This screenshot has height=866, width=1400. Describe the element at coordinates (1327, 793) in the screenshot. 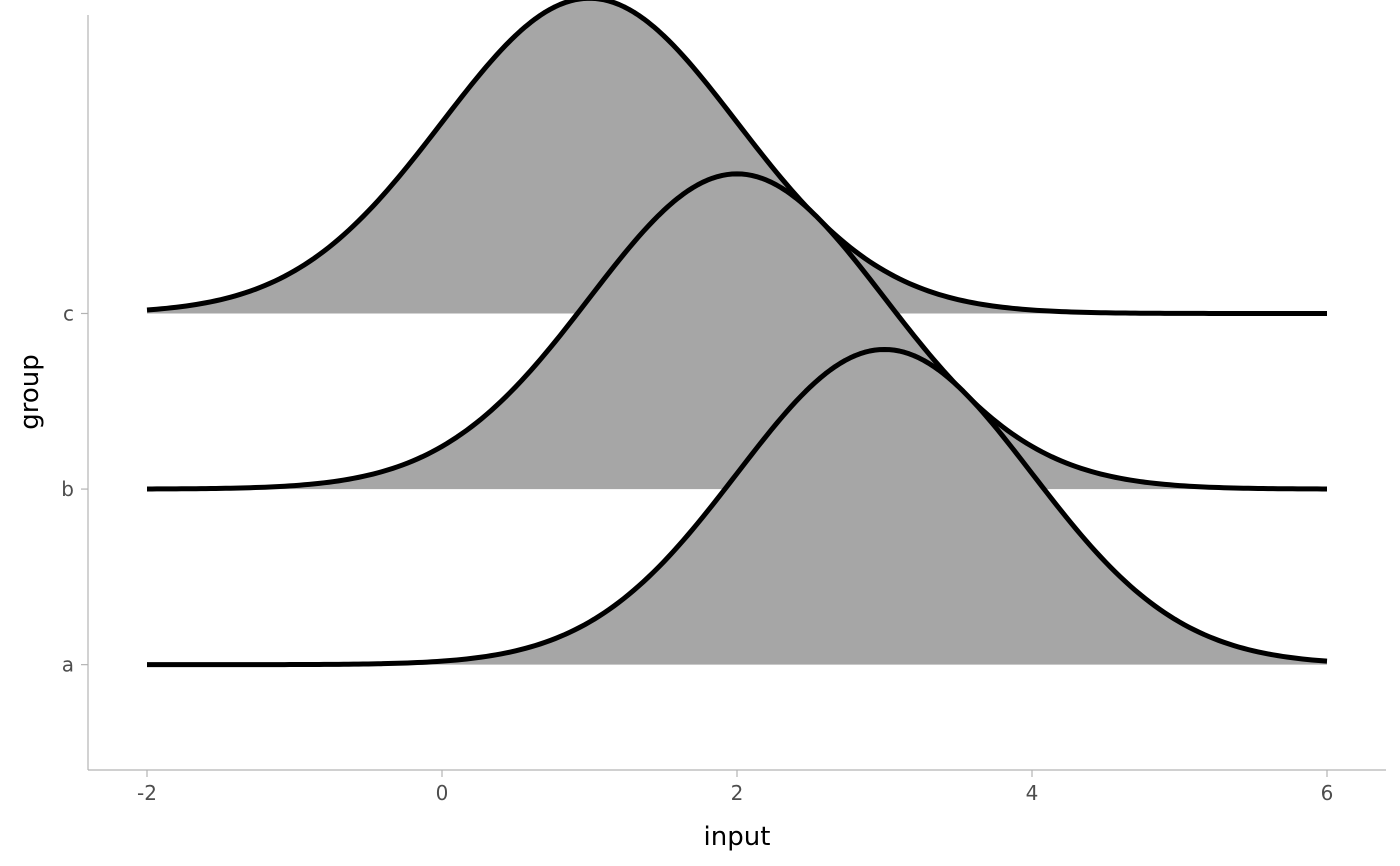

I see `x-tick-label: 6` at that location.